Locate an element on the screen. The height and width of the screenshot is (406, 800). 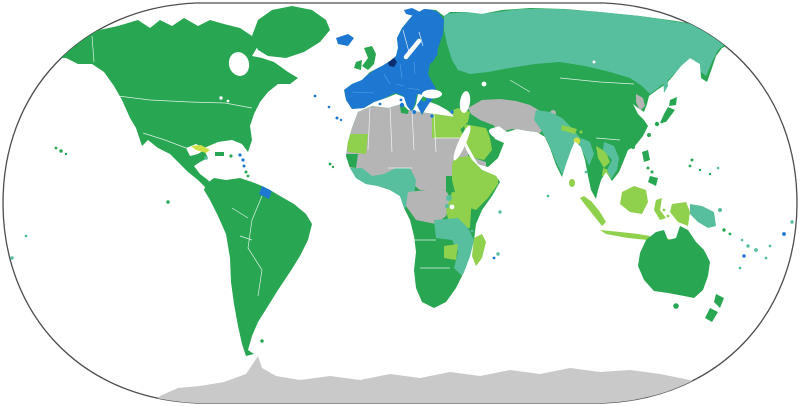
congo-basin is located at coordinates (429, 206).